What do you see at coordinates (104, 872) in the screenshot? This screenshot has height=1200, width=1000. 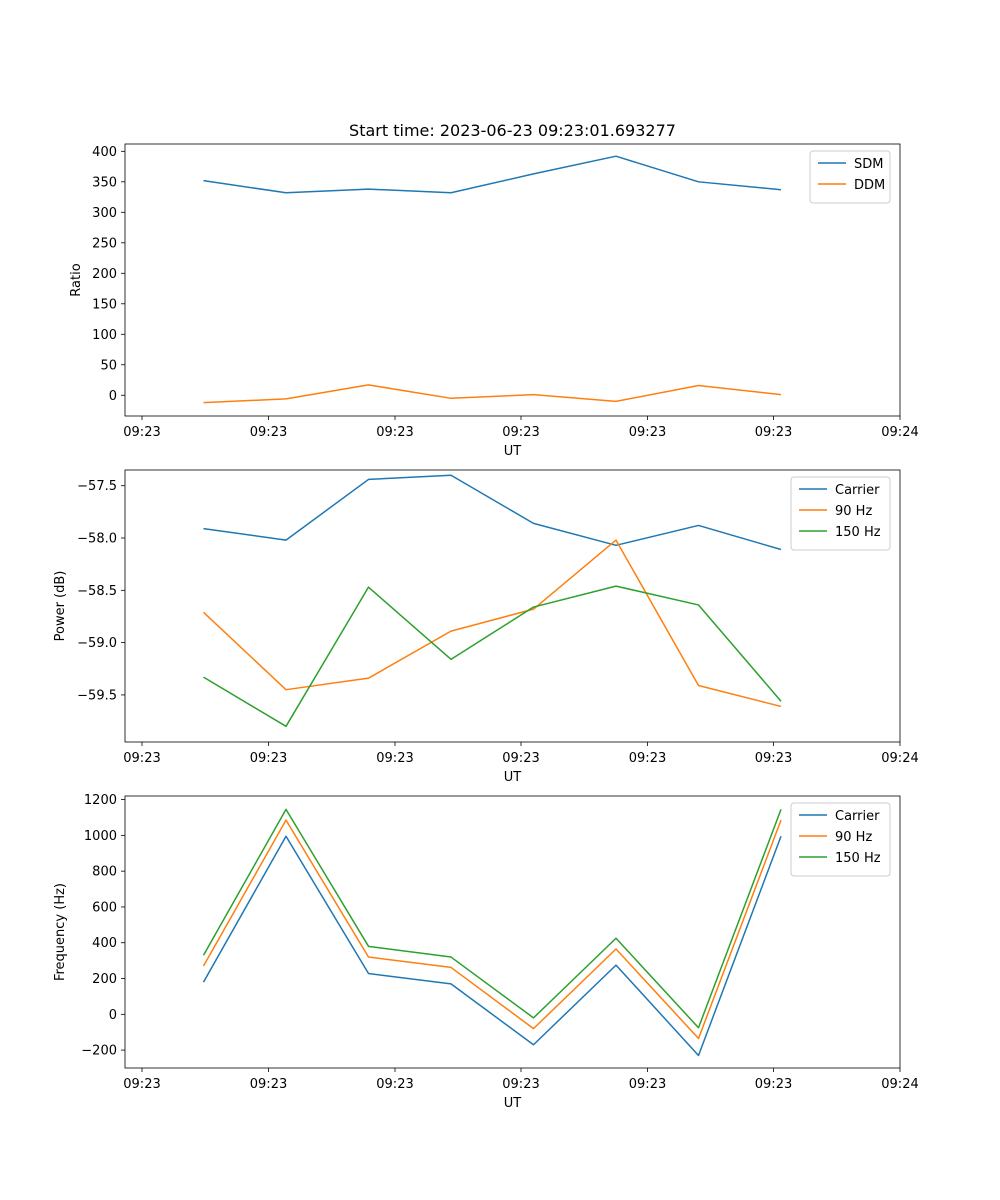 I see `y-tick-label: 800` at bounding box center [104, 872].